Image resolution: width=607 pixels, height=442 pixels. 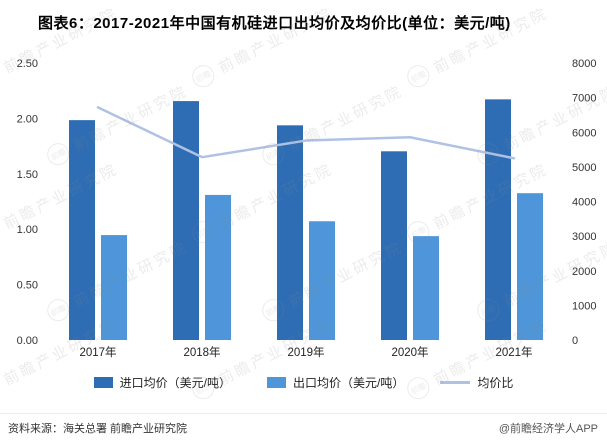 I want to click on right-axis-tick: 1000, so click(x=584, y=306).